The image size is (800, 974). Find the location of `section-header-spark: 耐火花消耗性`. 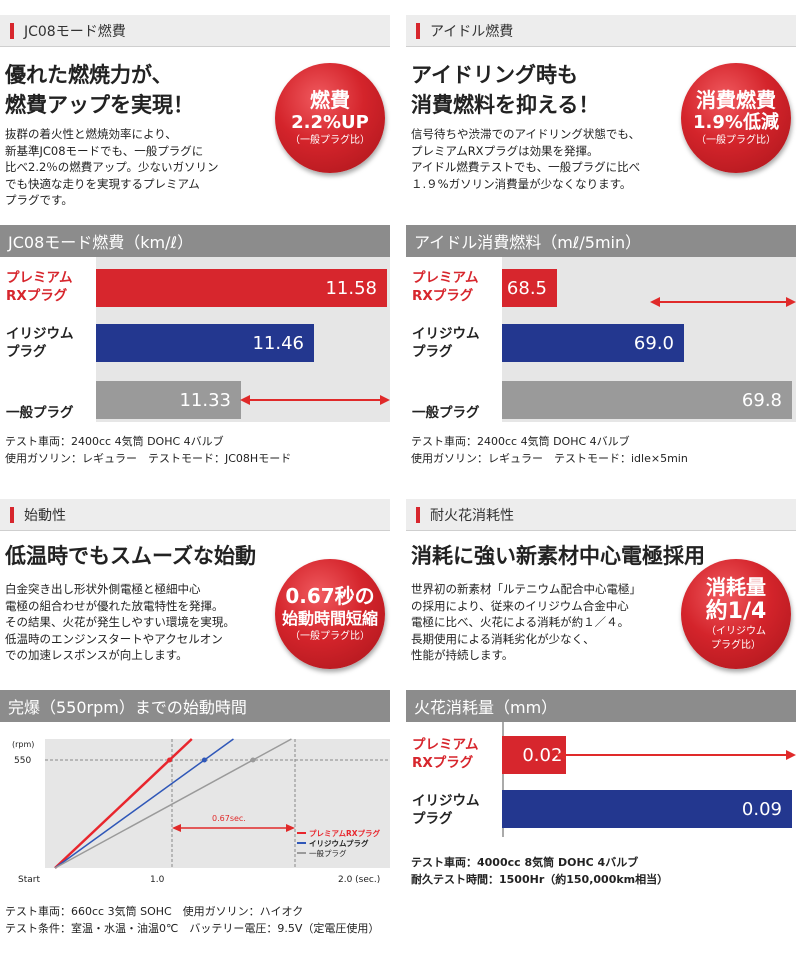

section-header-spark: 耐火花消耗性 is located at coordinates (601, 515).